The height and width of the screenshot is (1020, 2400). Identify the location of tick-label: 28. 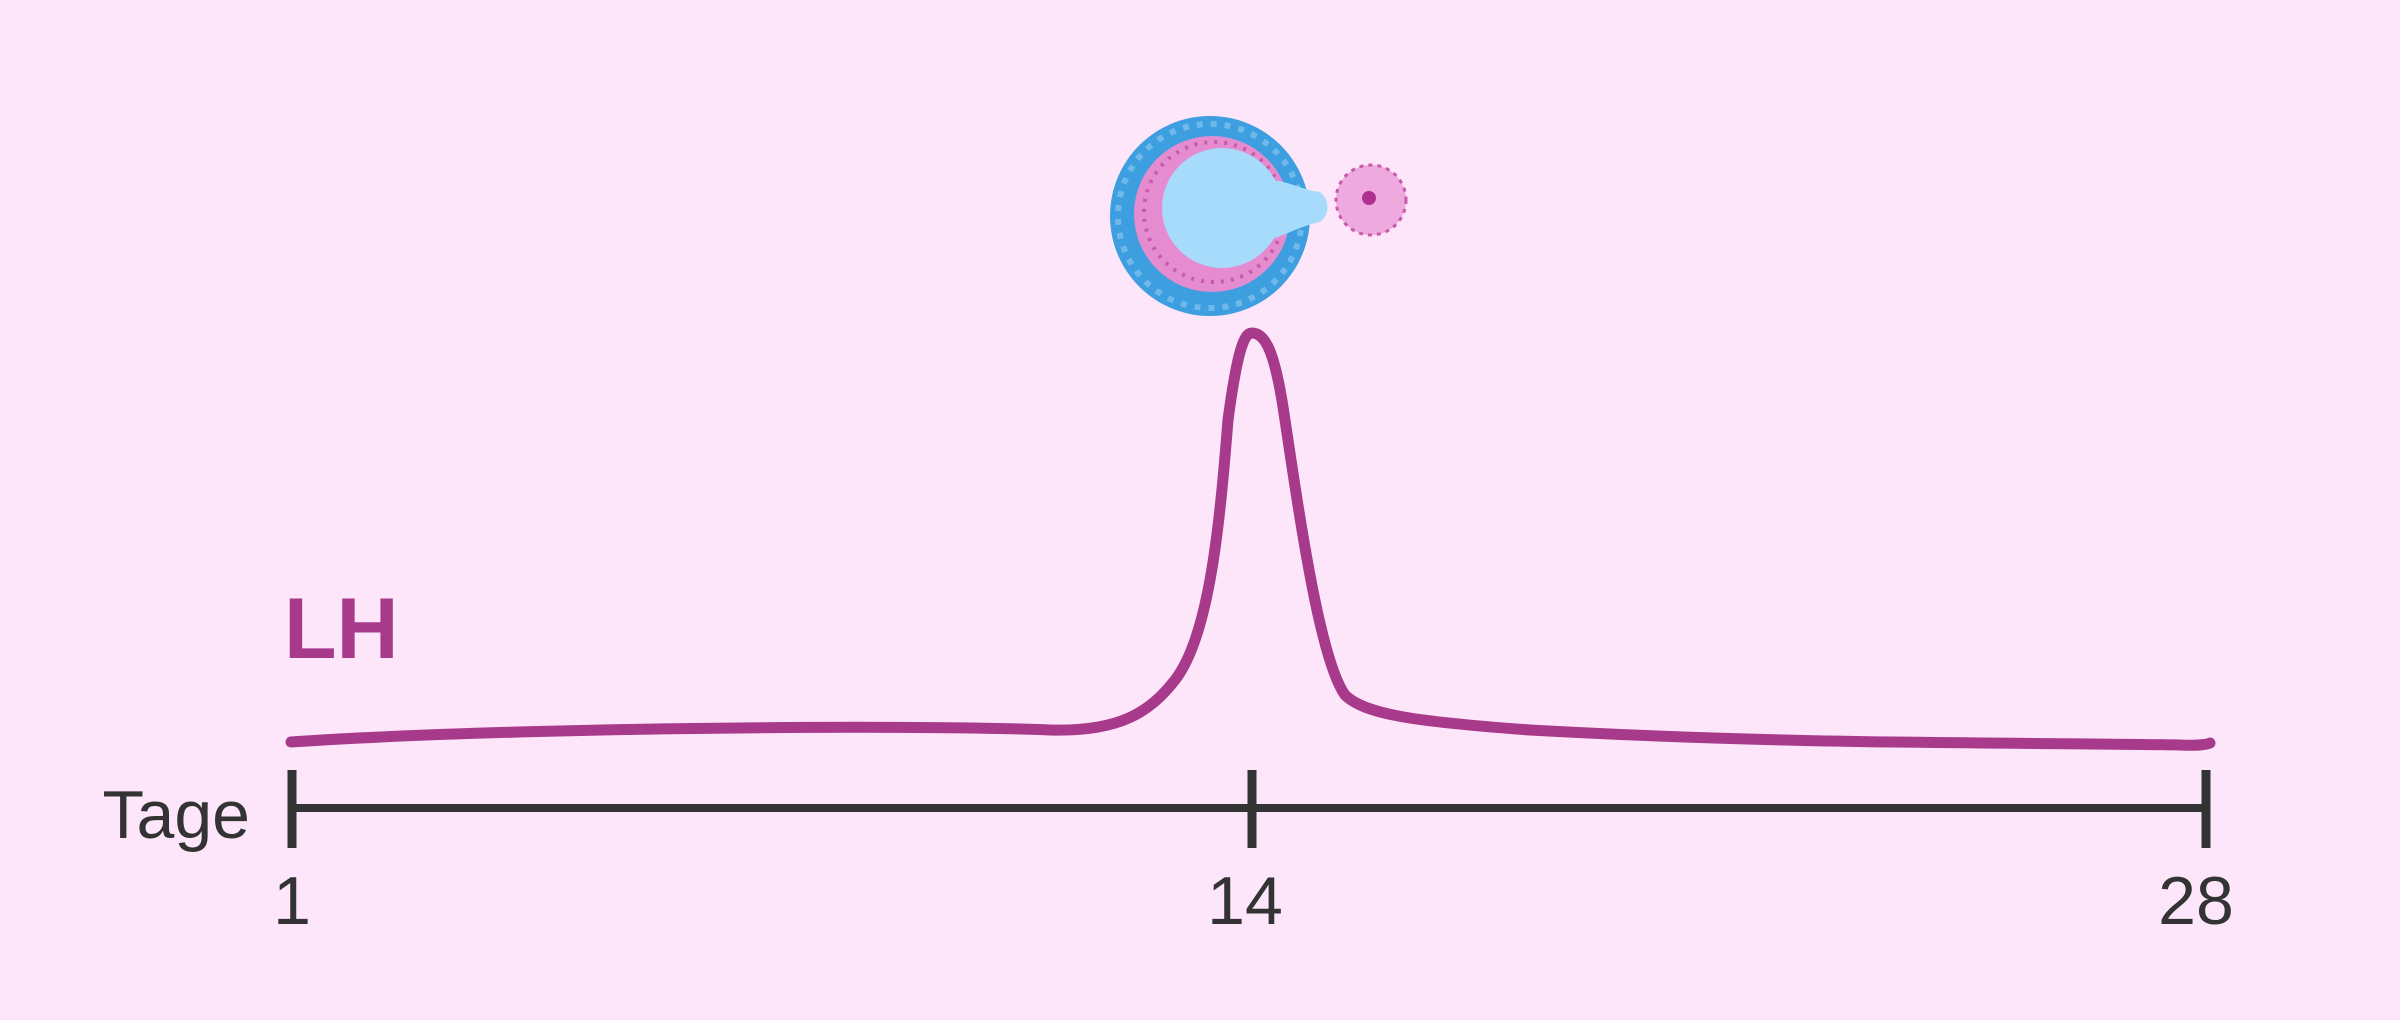
(2196, 901).